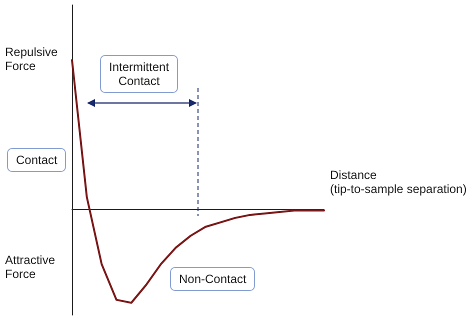  What do you see at coordinates (31, 59) in the screenshot?
I see `text: Repulsive Force` at bounding box center [31, 59].